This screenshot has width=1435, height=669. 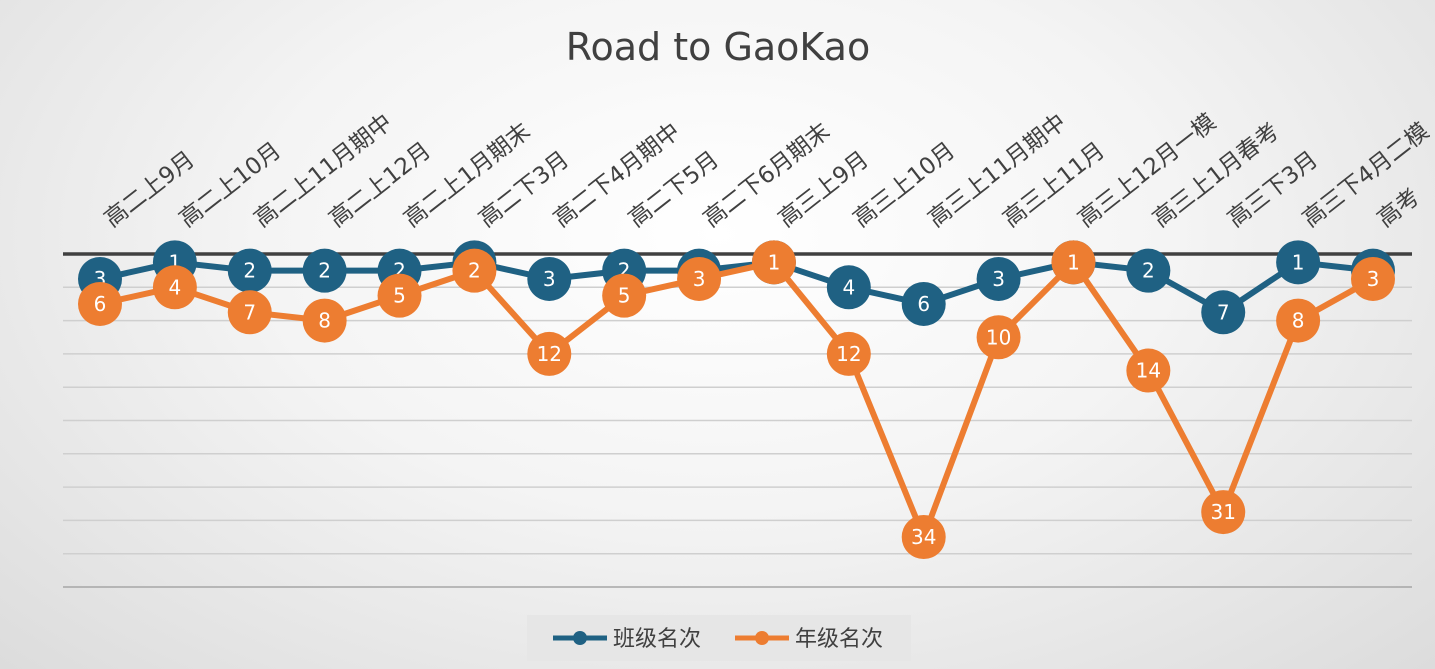 I want to click on data-label: 34, so click(x=923, y=537).